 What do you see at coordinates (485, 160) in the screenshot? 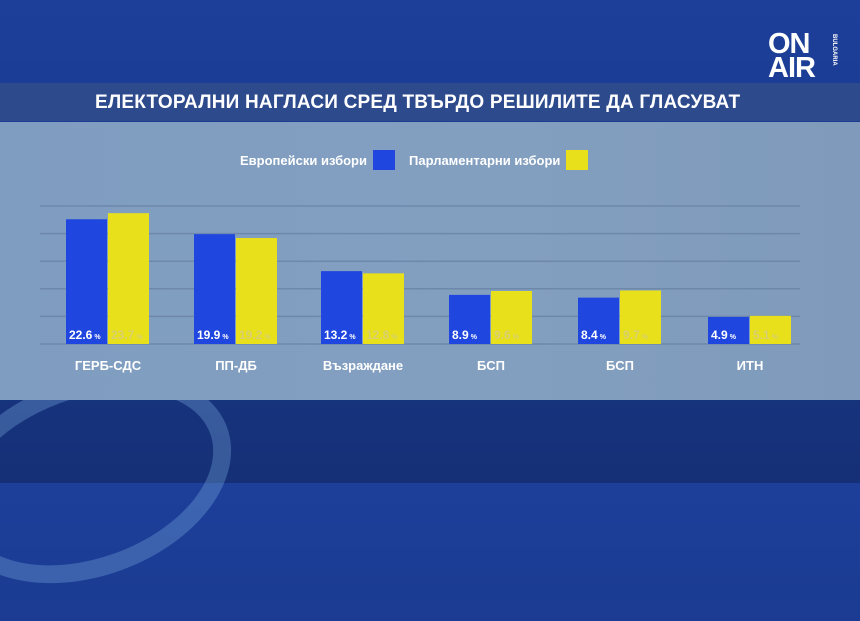
I see `legend-label-parliamentary: Парламентарни избори` at bounding box center [485, 160].